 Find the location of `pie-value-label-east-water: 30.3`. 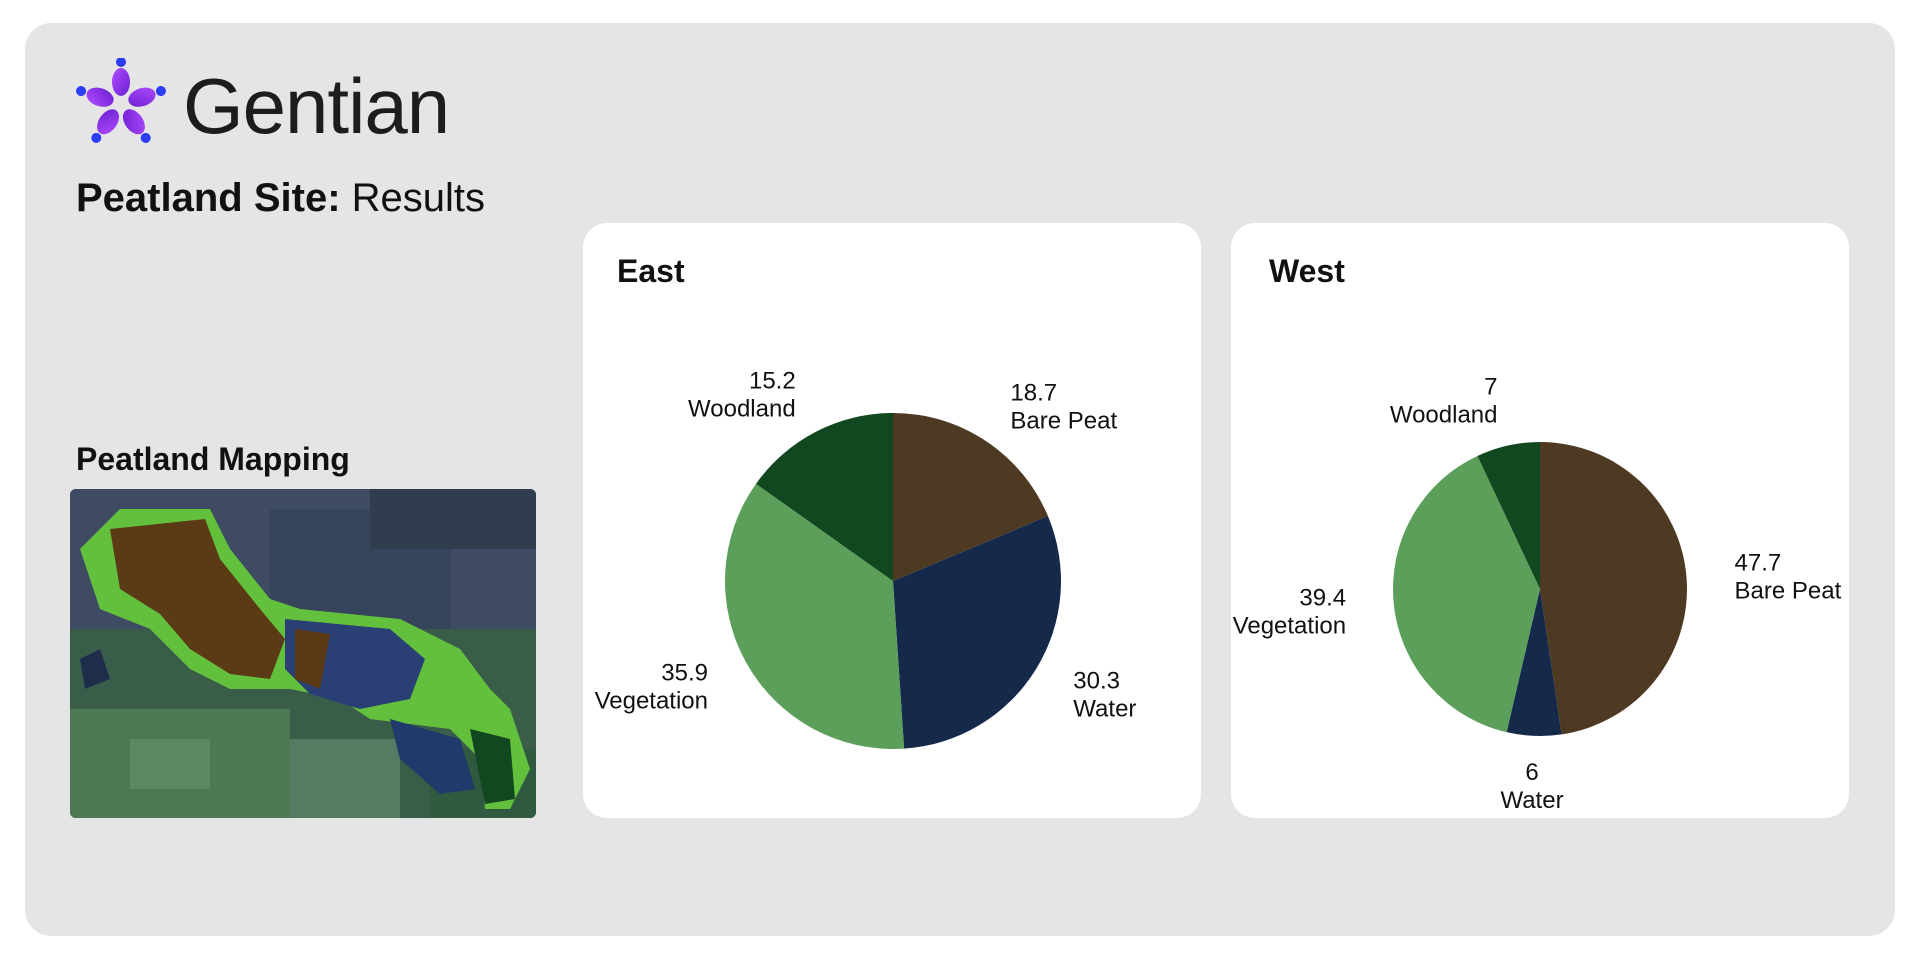

pie-value-label-east-water: 30.3 is located at coordinates (1096, 681).